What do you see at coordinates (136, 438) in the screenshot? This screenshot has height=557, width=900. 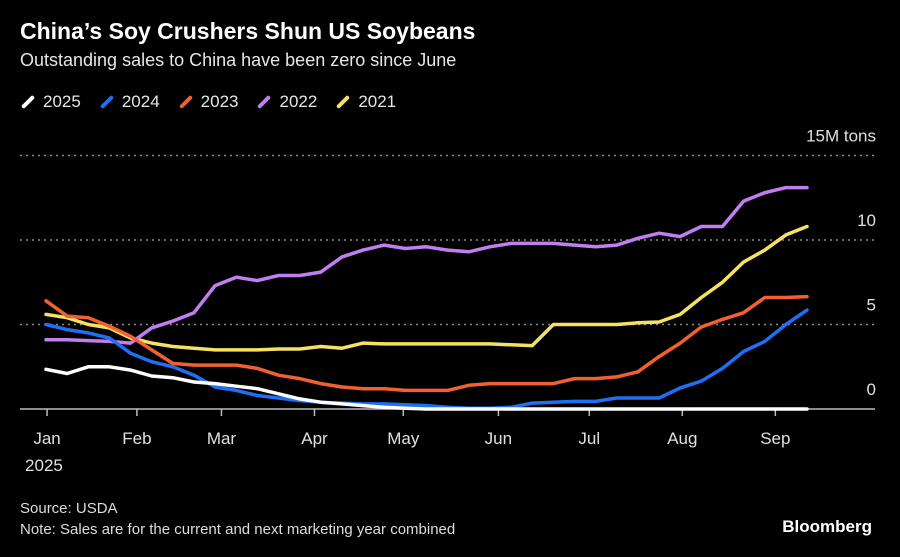 I see `x-tick-label: Feb` at bounding box center [136, 438].